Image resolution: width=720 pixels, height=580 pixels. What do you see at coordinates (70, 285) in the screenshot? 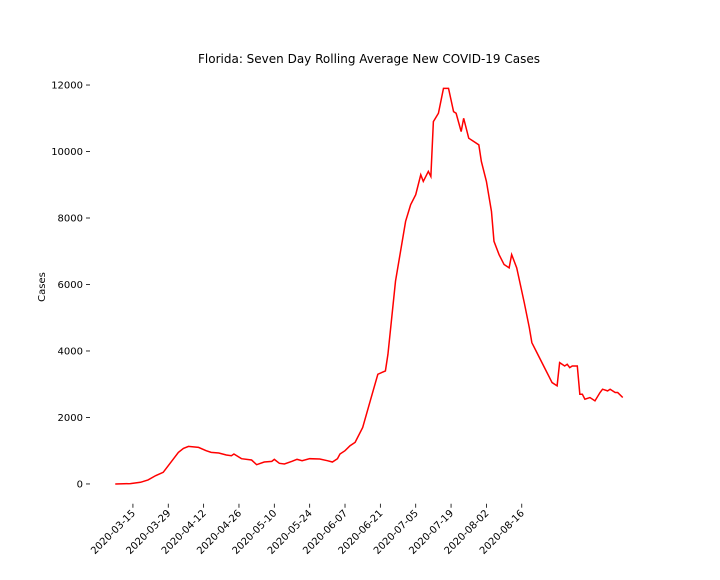
I see `y-tick-label: 6000` at bounding box center [70, 285].